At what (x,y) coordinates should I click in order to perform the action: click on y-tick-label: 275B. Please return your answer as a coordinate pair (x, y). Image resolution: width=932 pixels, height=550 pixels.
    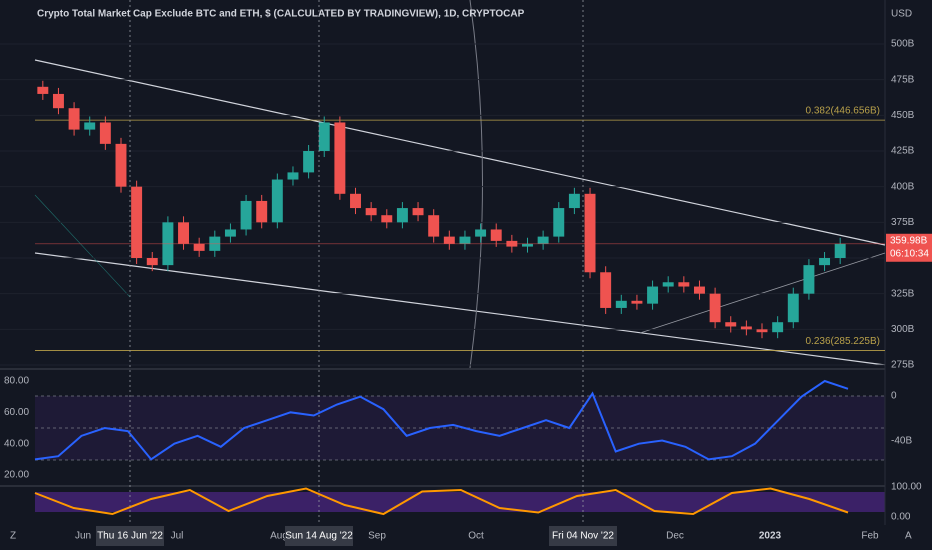
    Looking at the image, I should click on (903, 365).